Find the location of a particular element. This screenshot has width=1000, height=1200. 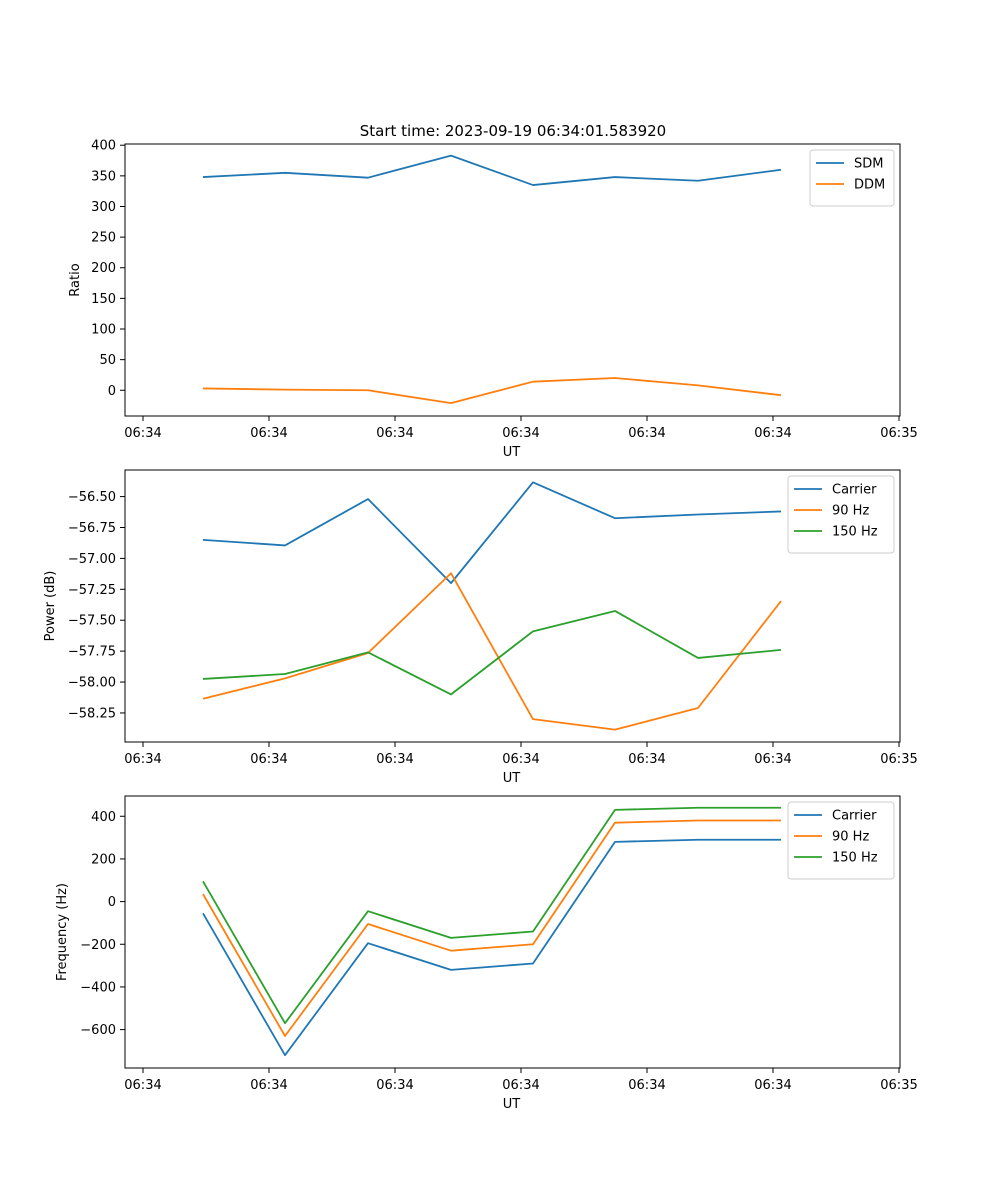

y-axis-label: Frequency (Hz) is located at coordinates (62, 932).